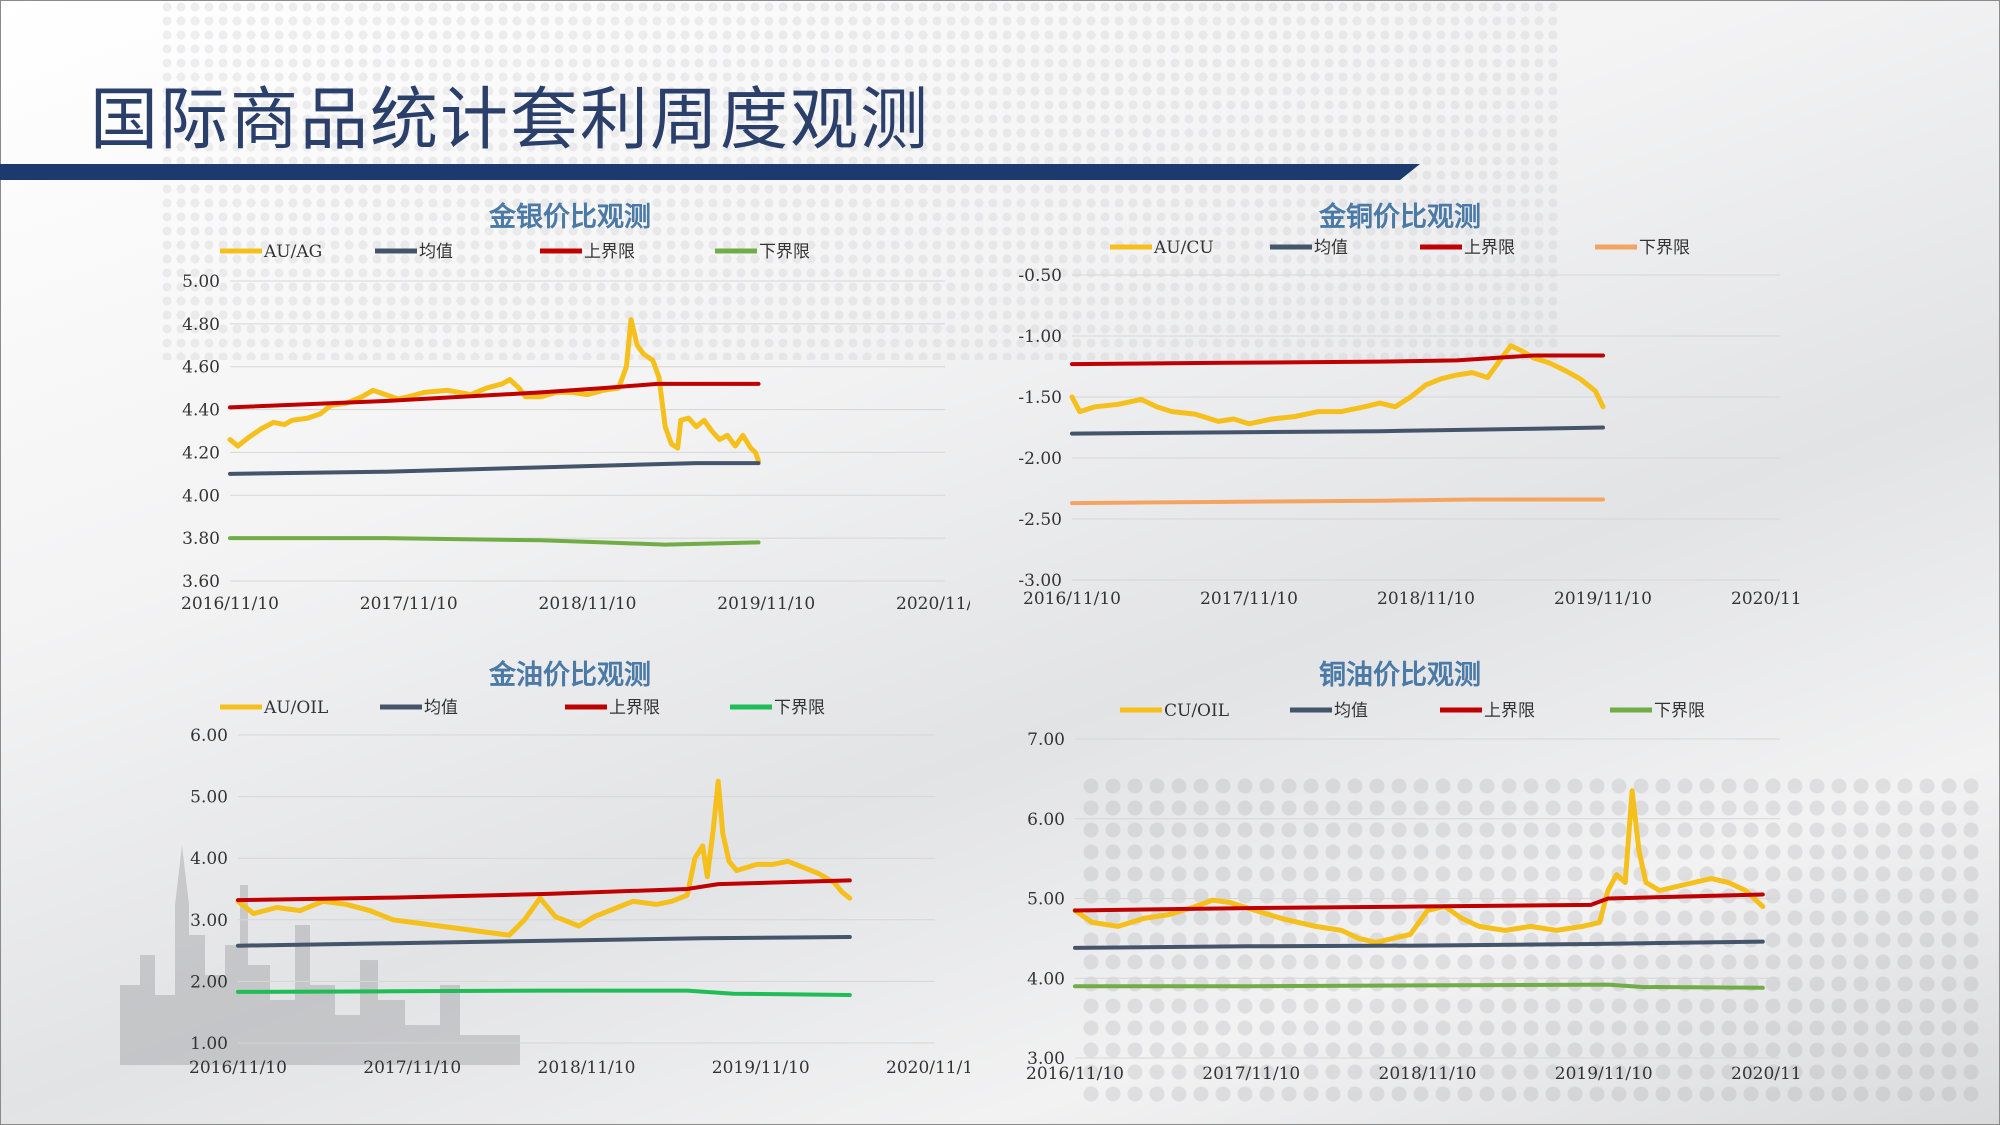  What do you see at coordinates (201, 368) in the screenshot?
I see `y-tick-label: 4.60` at bounding box center [201, 368].